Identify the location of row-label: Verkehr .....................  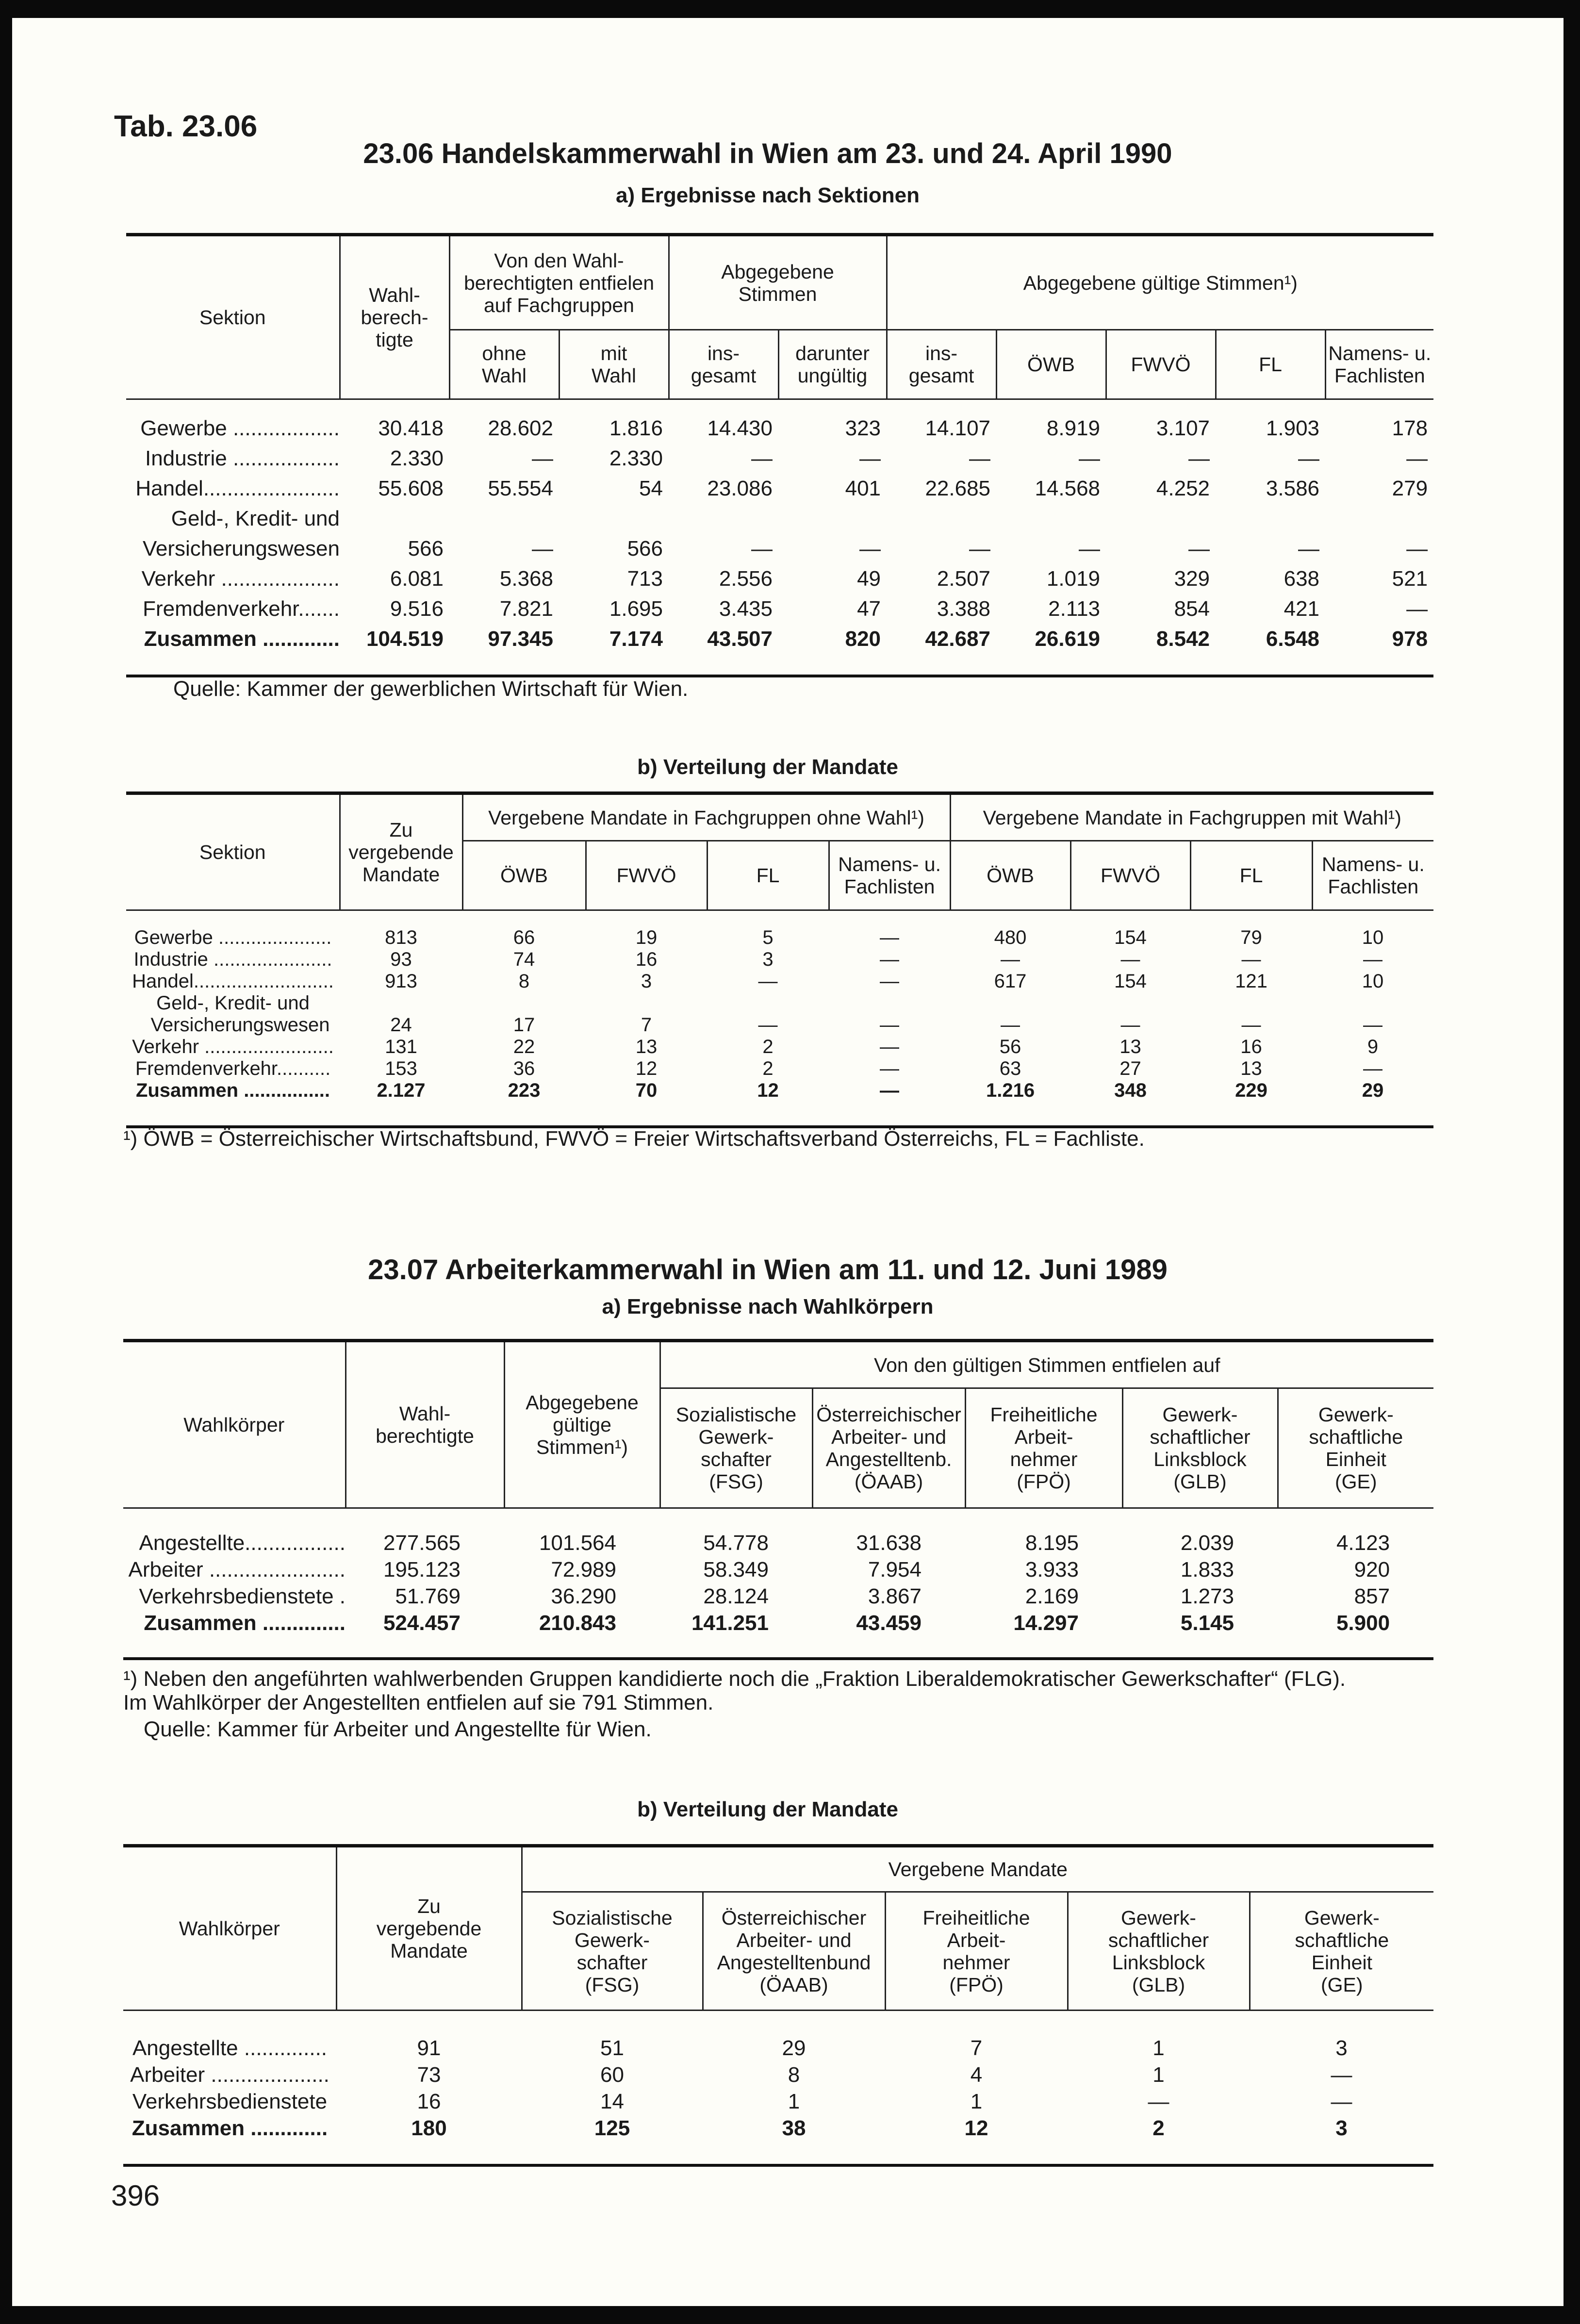
(240, 579).